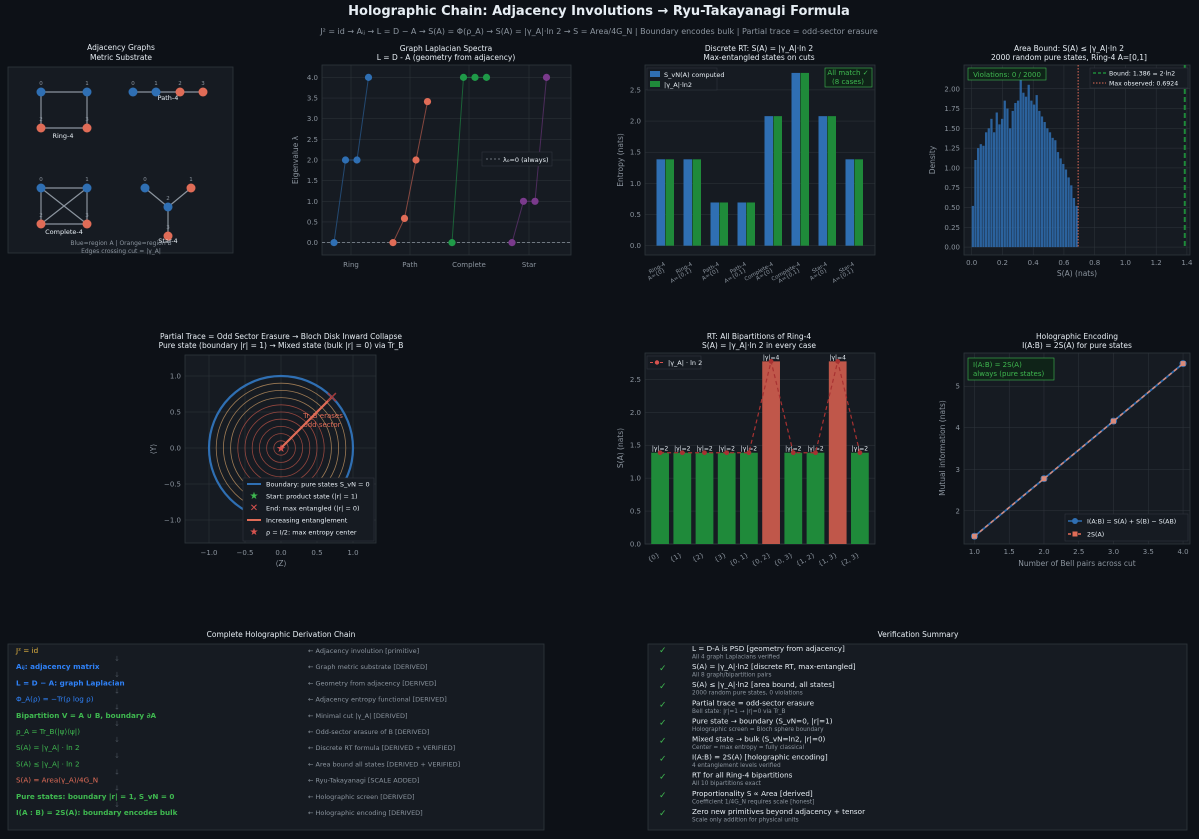 This screenshot has width=1199, height=839. What do you see at coordinates (308, 509) in the screenshot?
I see `bloch-legend-box` at bounding box center [308, 509].